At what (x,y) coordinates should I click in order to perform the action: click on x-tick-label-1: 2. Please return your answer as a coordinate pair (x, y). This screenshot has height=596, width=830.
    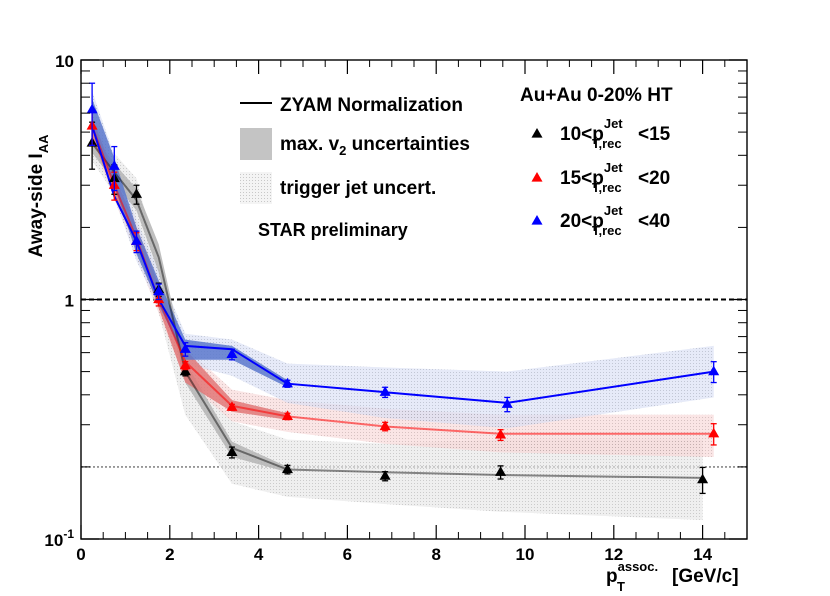
    Looking at the image, I should click on (169, 554).